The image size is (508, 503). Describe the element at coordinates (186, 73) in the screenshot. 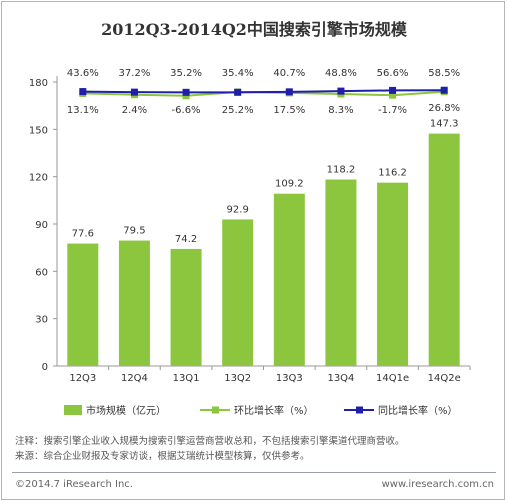

I see `yoy-growth-label: 35.2%` at that location.